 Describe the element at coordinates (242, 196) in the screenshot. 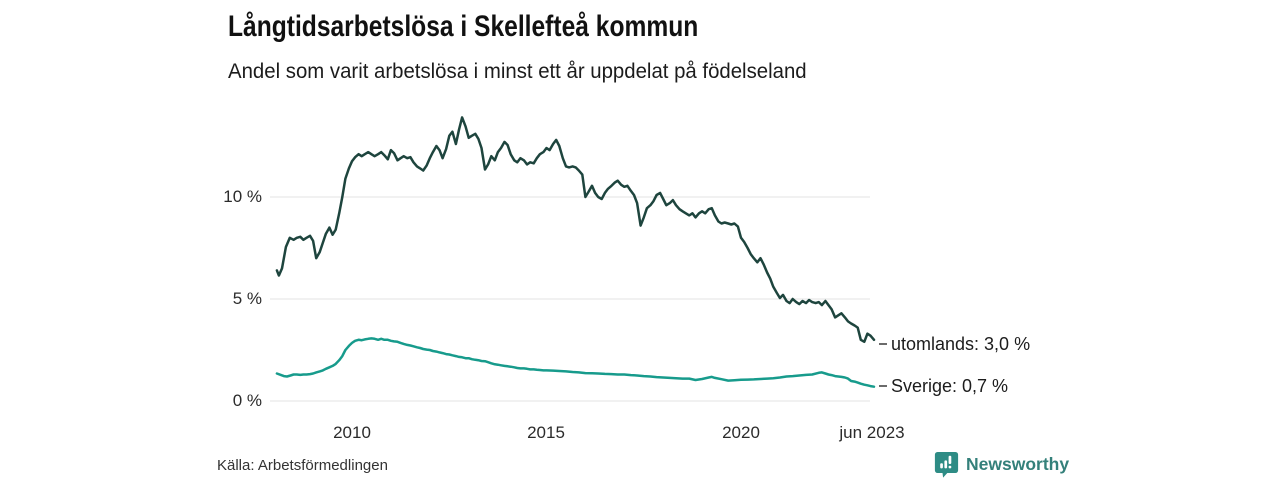

I see `y-axis-tick-10: 10 %` at that location.